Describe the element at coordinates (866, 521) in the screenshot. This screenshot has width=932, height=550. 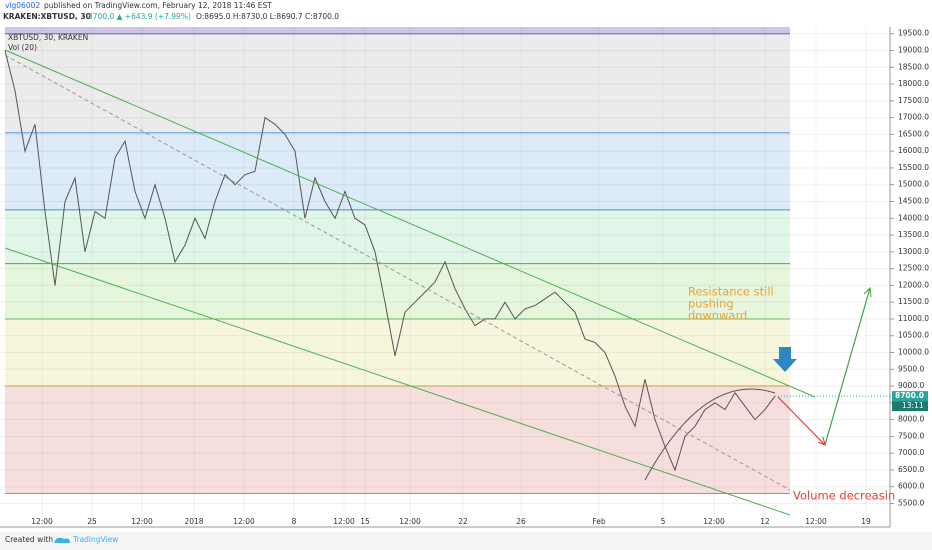
I see `x-tick-label: 19` at that location.